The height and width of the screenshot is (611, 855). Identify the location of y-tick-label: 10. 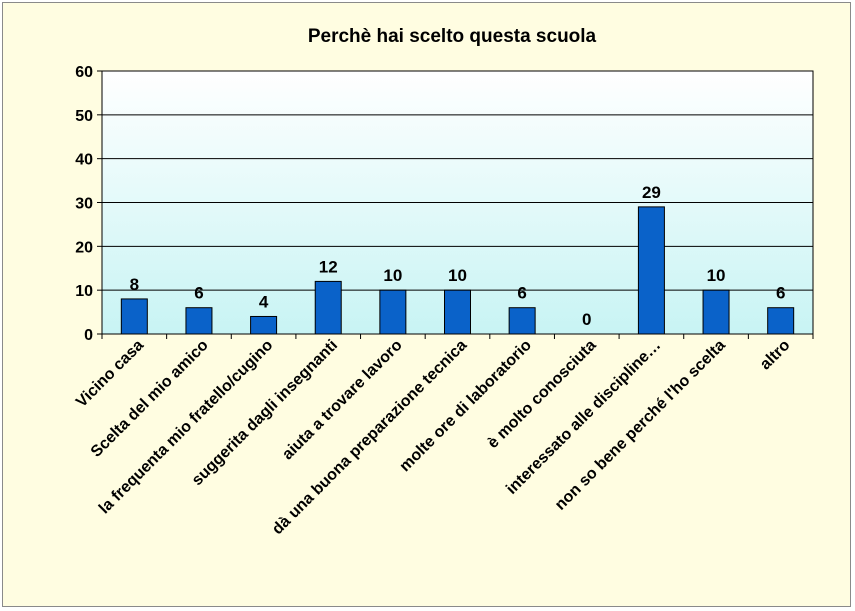
(84, 291).